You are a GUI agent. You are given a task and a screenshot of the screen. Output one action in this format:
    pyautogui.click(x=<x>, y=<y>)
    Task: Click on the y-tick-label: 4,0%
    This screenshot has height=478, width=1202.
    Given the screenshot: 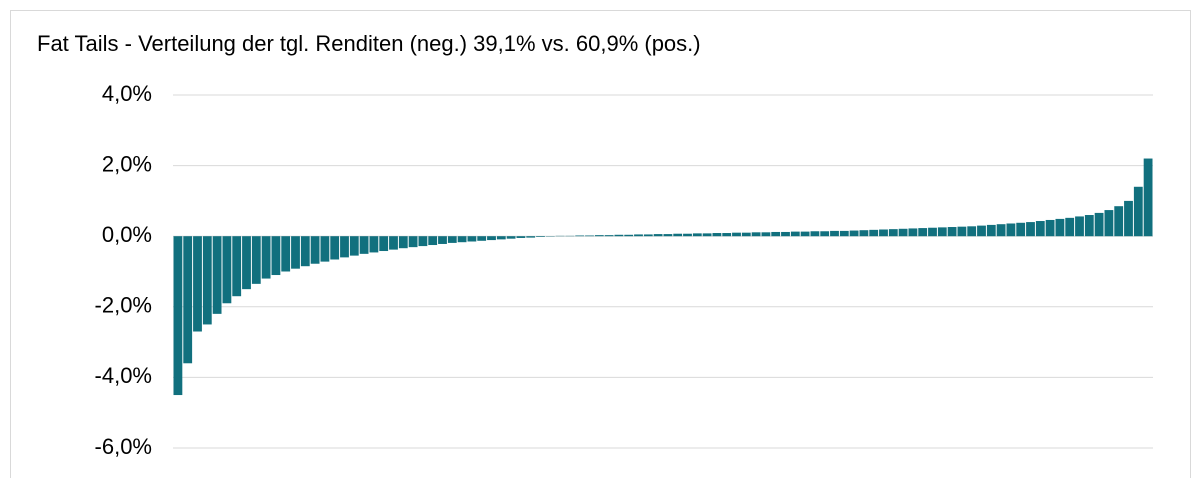 What is the action you would take?
    pyautogui.click(x=127, y=93)
    